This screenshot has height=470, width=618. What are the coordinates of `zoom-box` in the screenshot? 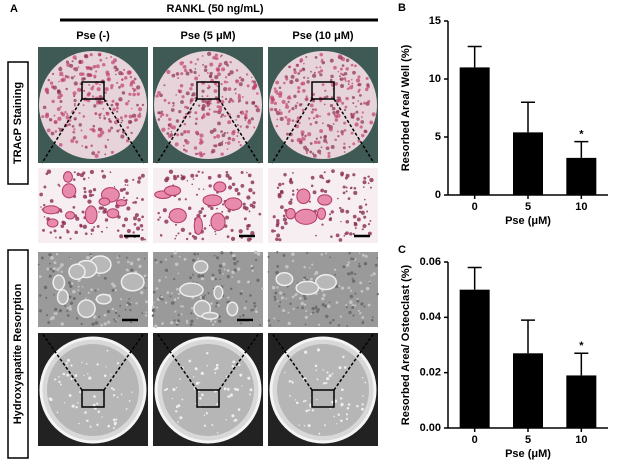 It's located at (323, 90).